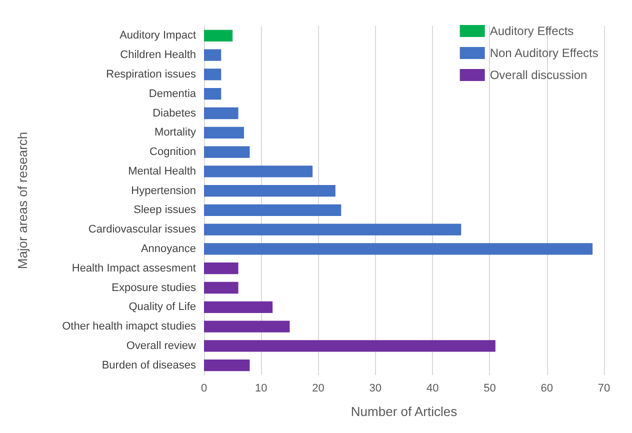  What do you see at coordinates (172, 94) in the screenshot?
I see `y-tick-label: Dementia` at bounding box center [172, 94].